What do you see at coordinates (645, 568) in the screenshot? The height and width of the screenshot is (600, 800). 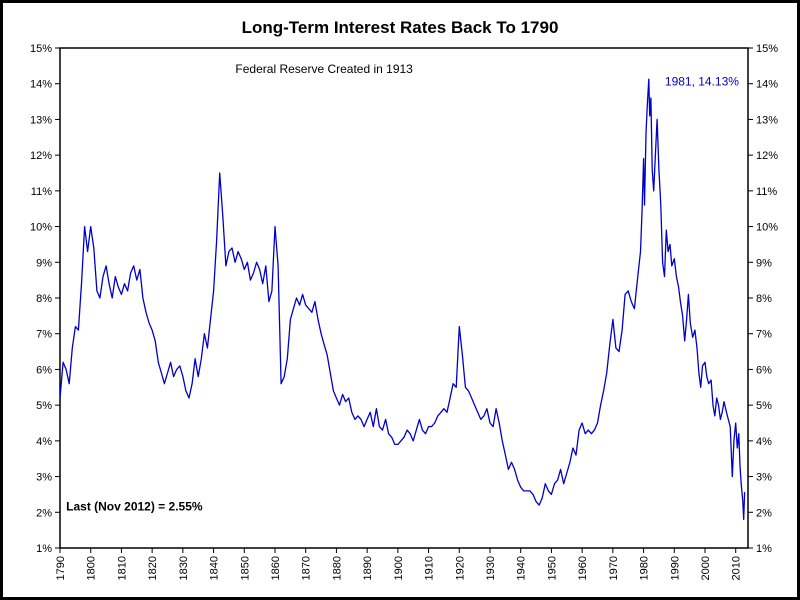 I see `x-axis-label: 1980` at bounding box center [645, 568].